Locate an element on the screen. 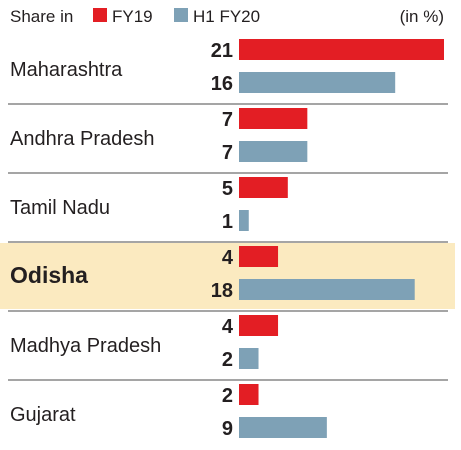 The width and height of the screenshot is (461, 450). value-label-h1-fy20-andhra-pradesh: 7 is located at coordinates (227, 153).